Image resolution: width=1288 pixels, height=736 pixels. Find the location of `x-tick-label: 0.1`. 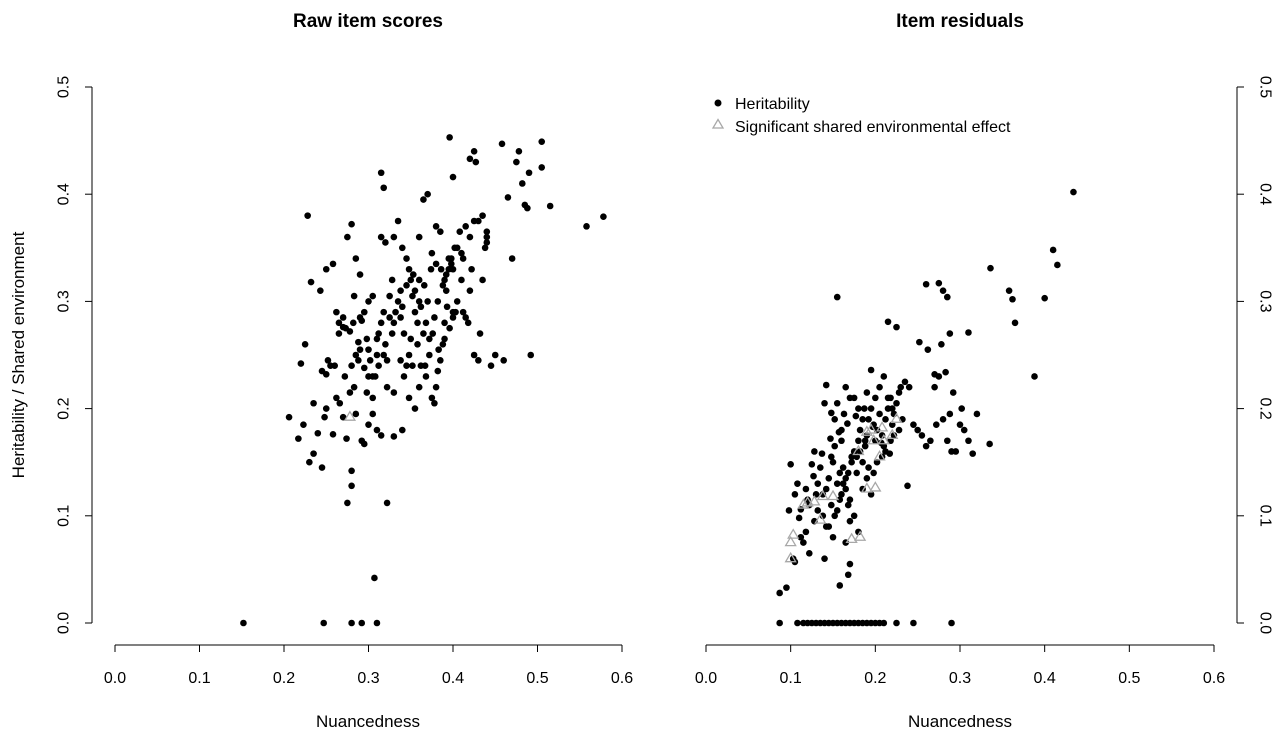

x-tick-label: 0.1 is located at coordinates (199, 678).